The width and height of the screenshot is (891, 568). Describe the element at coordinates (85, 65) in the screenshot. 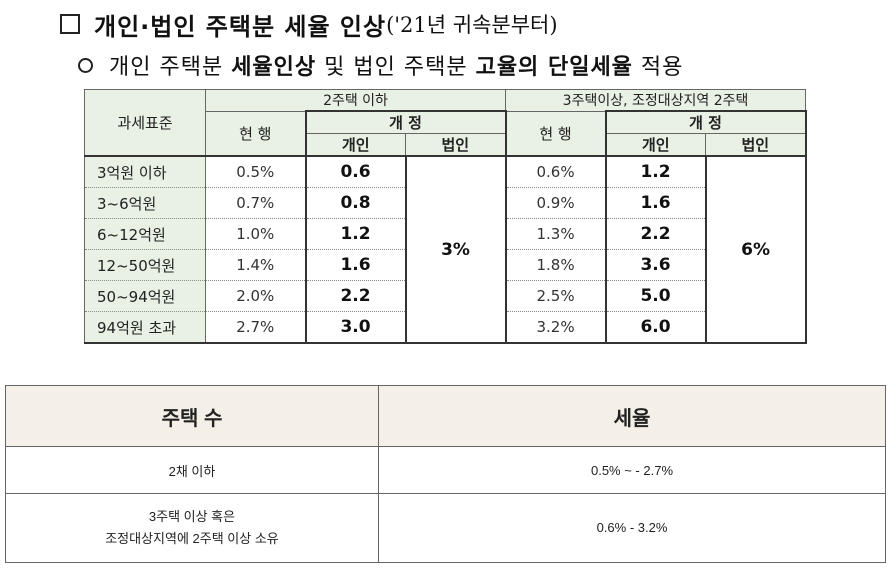

I see `circle-bullet-icon` at that location.